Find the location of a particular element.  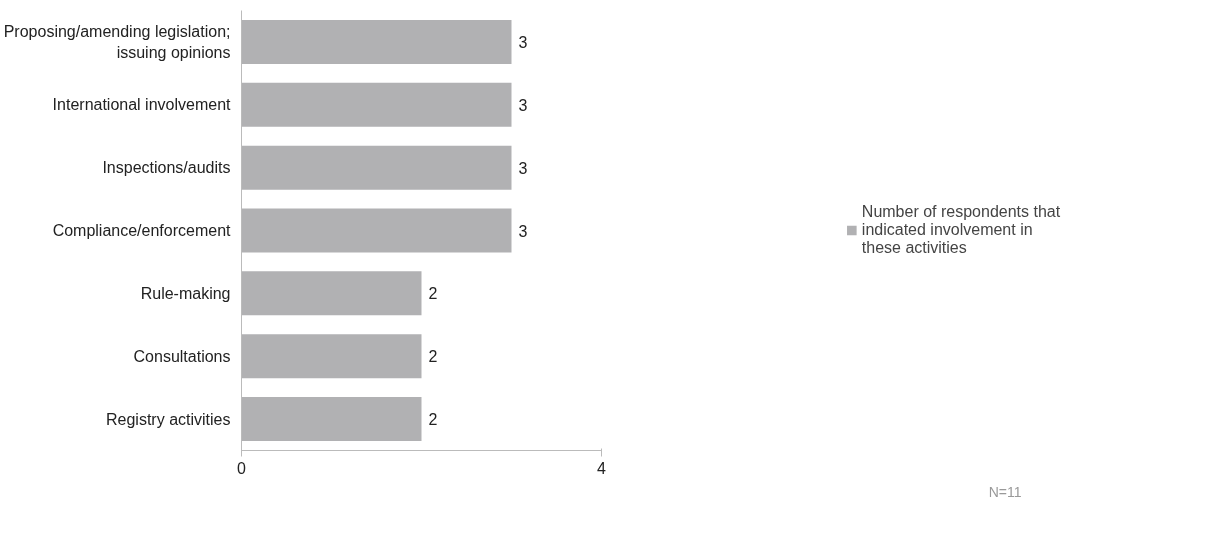

y-tick-label: Registry activities is located at coordinates (168, 419).